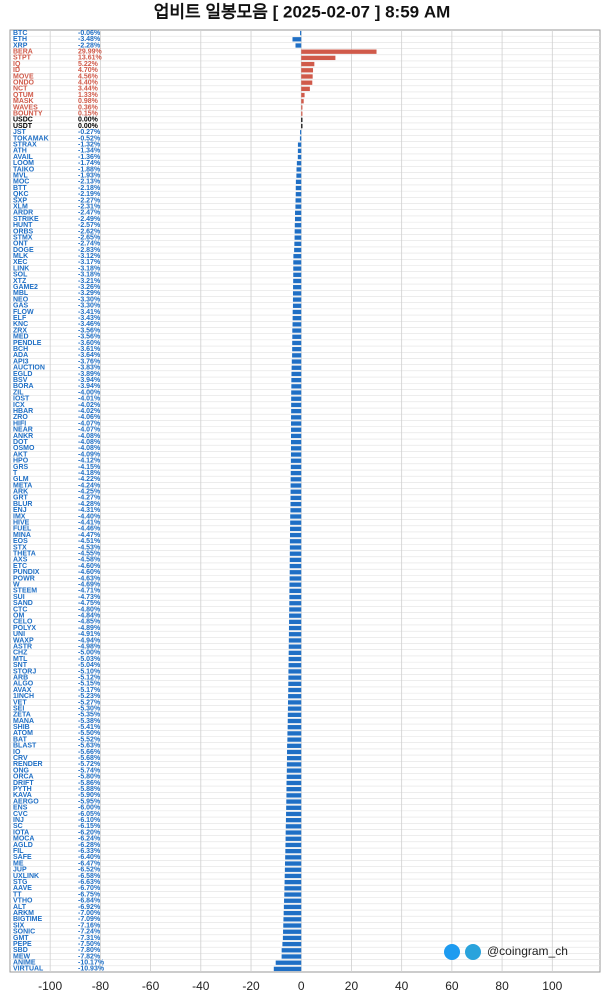 Image resolution: width=604 pixels, height=1001 pixels. Describe the element at coordinates (21, 938) in the screenshot. I see `category-label: GMT` at that location.